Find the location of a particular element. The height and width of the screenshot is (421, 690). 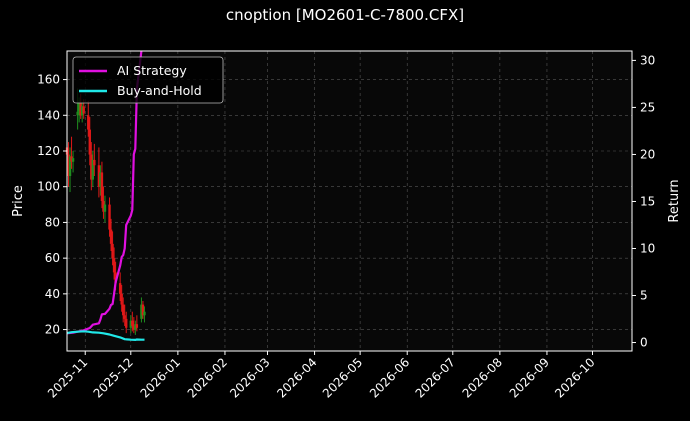

y2-tick-label: 30 is located at coordinates (647, 60).